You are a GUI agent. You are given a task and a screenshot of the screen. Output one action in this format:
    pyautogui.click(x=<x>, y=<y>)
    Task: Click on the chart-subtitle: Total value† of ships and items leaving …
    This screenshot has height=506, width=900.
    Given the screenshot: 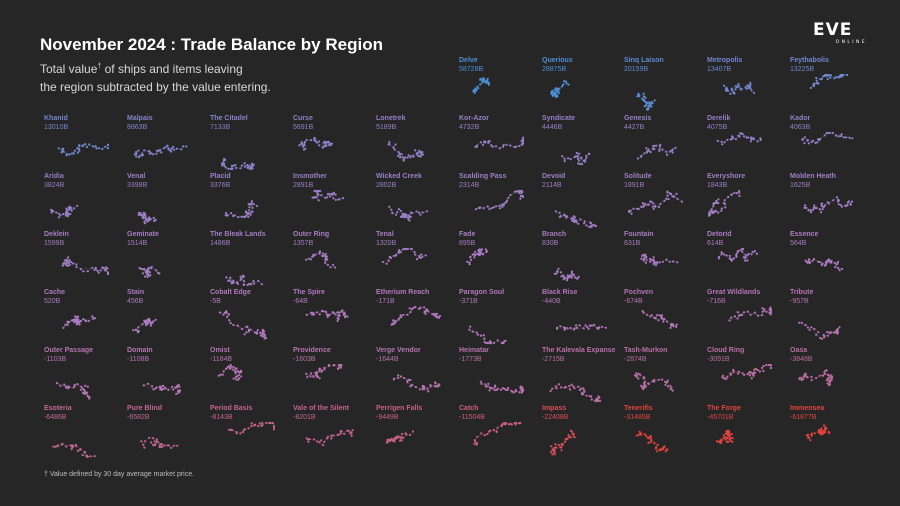 What is the action you would take?
    pyautogui.click(x=155, y=77)
    